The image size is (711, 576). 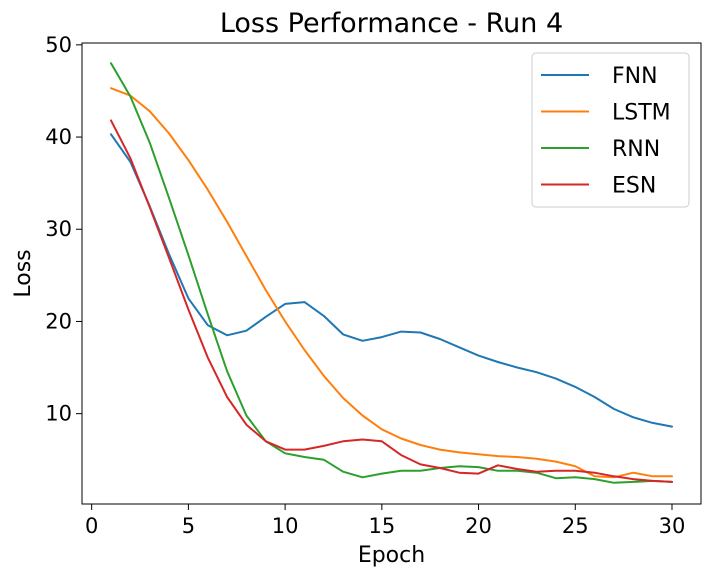 I want to click on x-tick-label: 25, so click(x=575, y=526).